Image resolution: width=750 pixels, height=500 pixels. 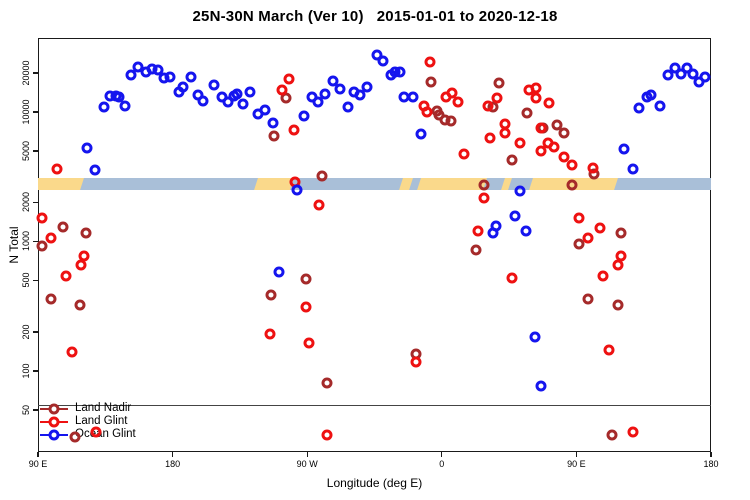 I want to click on map-band, so click(x=374, y=183).